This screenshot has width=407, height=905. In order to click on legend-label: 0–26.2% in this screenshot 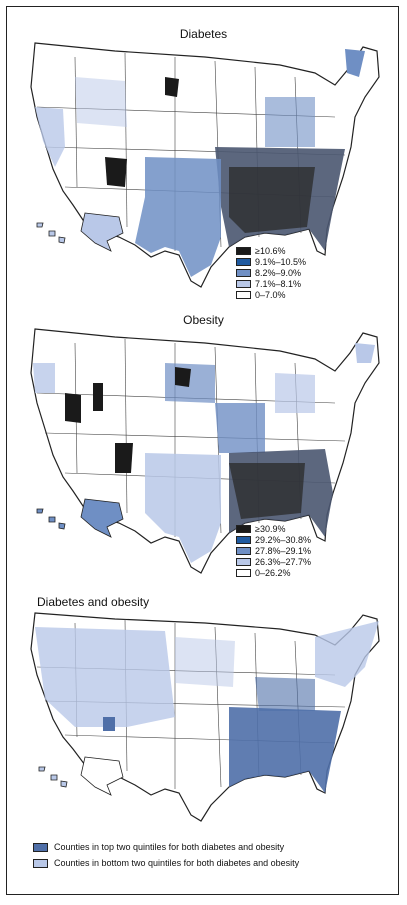, I will do `click(273, 572)`.